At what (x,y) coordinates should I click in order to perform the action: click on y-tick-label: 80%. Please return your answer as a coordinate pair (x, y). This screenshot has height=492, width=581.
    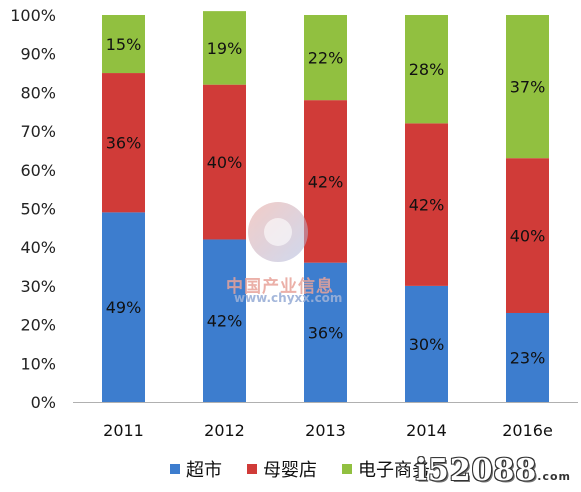
    Looking at the image, I should click on (38, 92).